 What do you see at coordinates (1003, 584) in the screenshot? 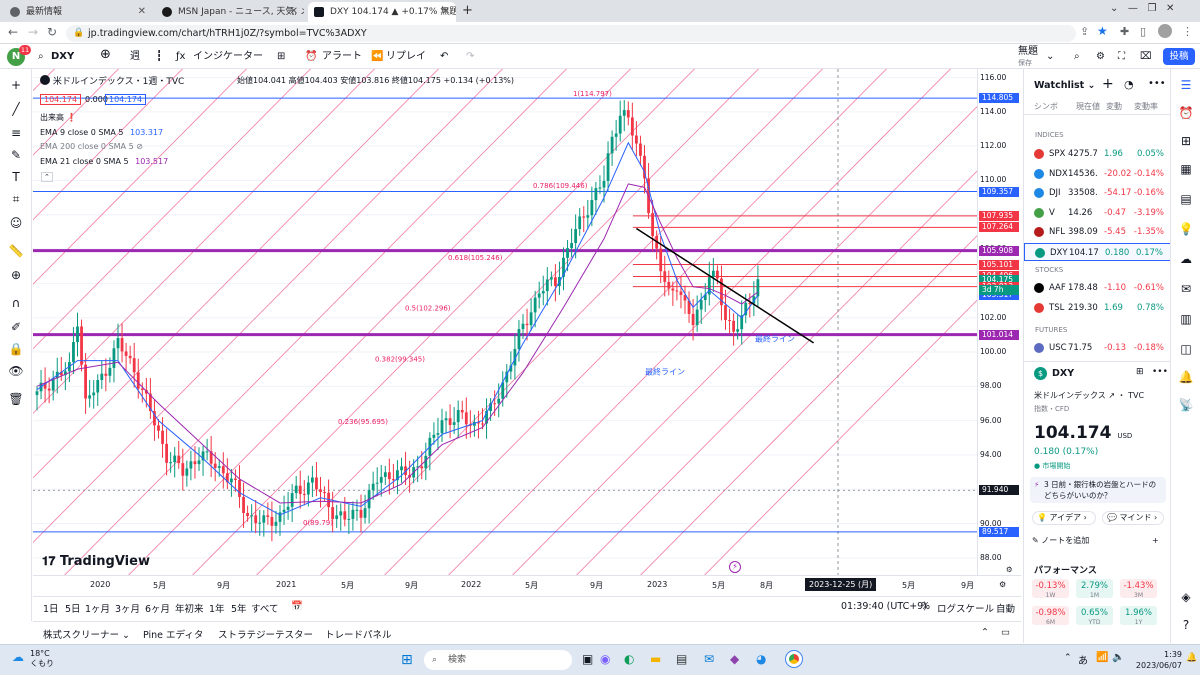
I see `time-axis-settings-icon: ⚙` at bounding box center [1003, 584].